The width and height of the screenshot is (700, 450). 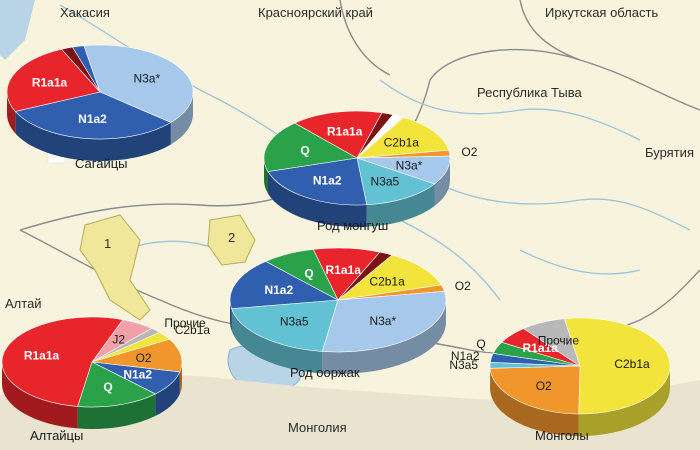 I want to click on lake-west, so click(x=17, y=30).